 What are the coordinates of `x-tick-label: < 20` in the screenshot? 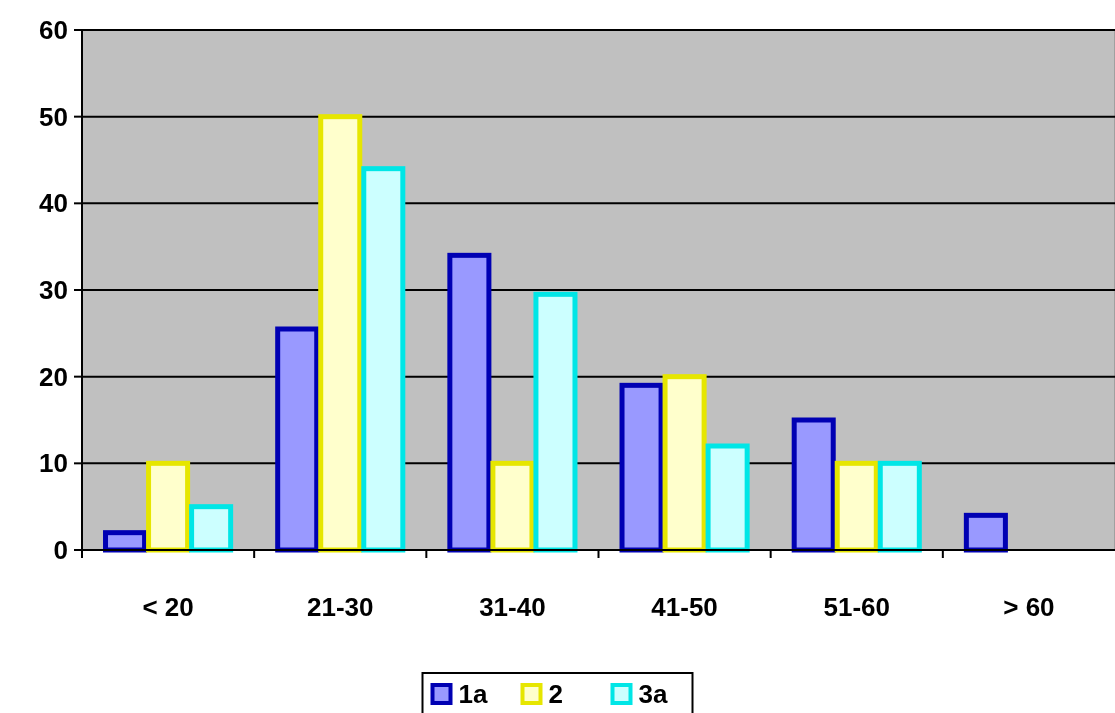 It's located at (168, 607).